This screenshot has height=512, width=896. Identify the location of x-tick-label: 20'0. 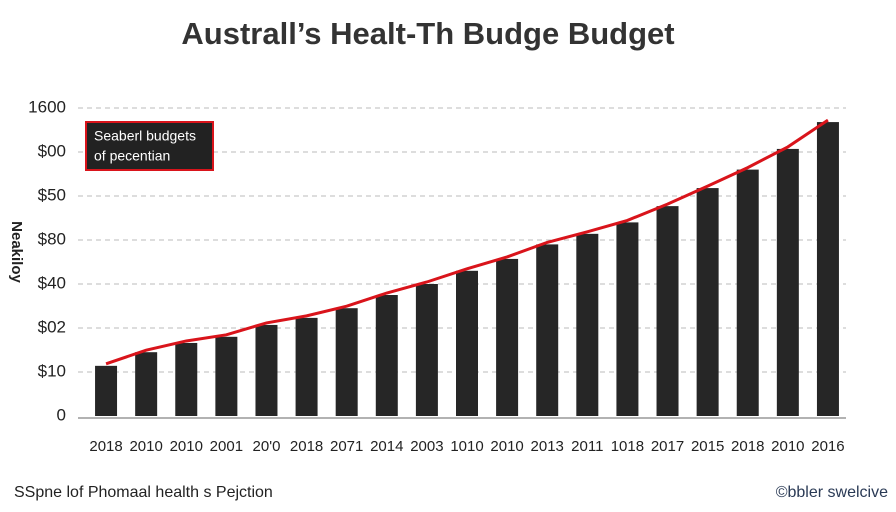
(267, 446).